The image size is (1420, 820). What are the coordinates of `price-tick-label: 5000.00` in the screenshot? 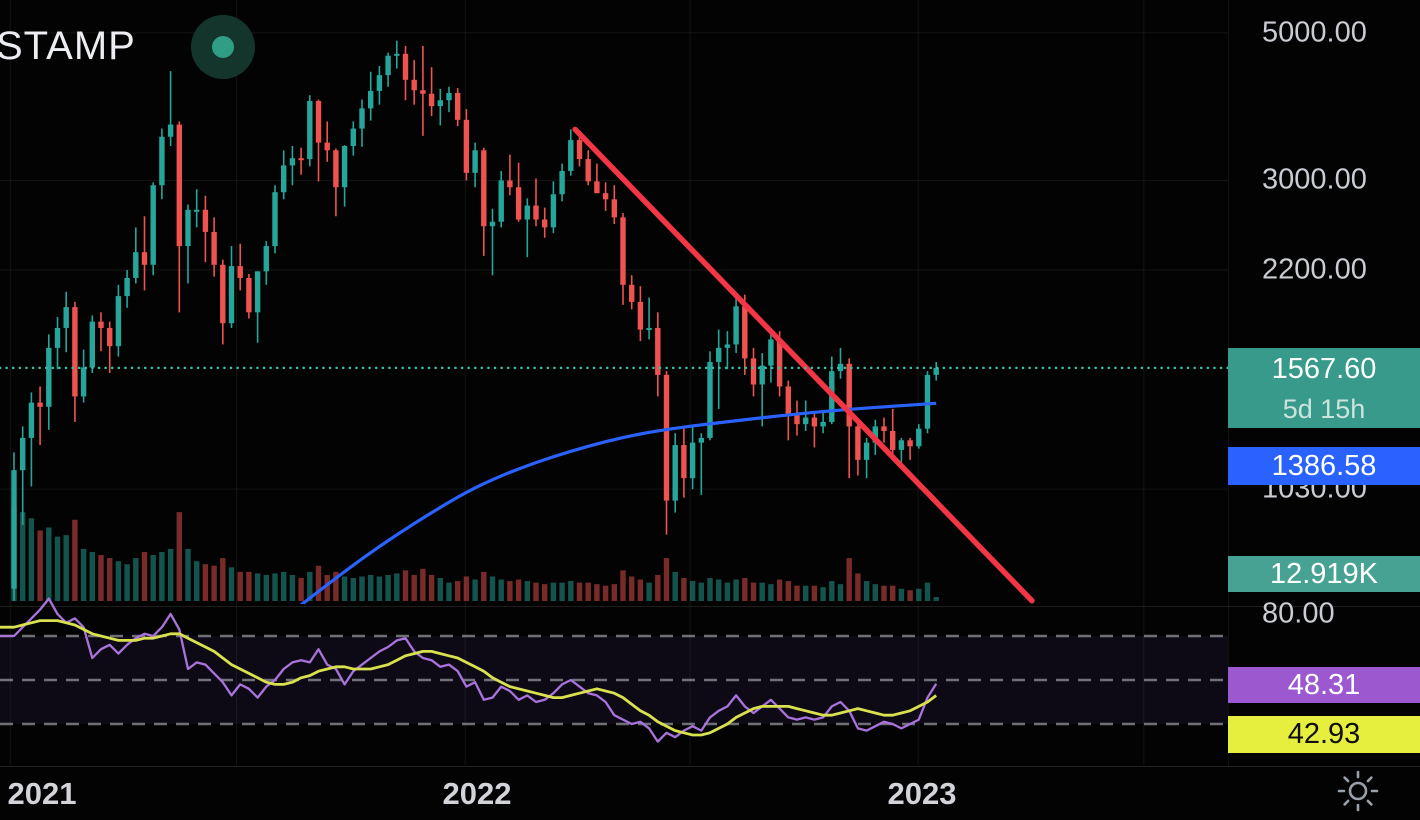 It's located at (1314, 32).